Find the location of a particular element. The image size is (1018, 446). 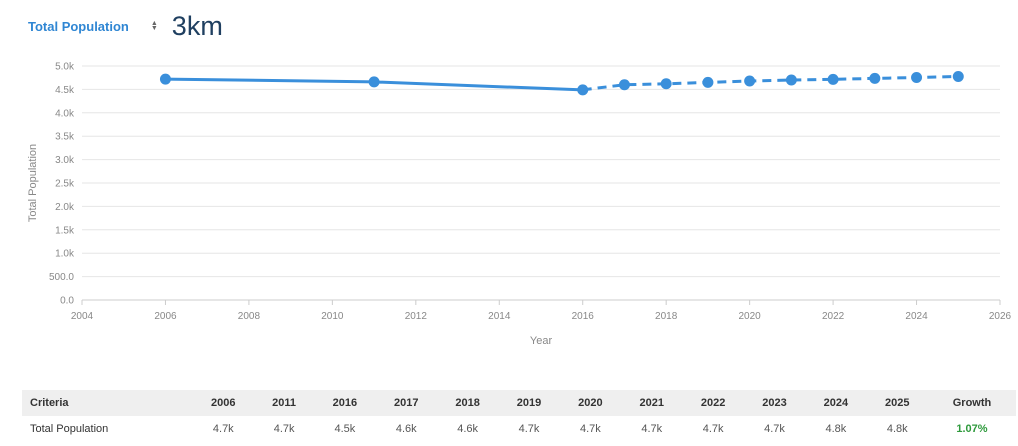

column-header: 2023 is located at coordinates (774, 403).